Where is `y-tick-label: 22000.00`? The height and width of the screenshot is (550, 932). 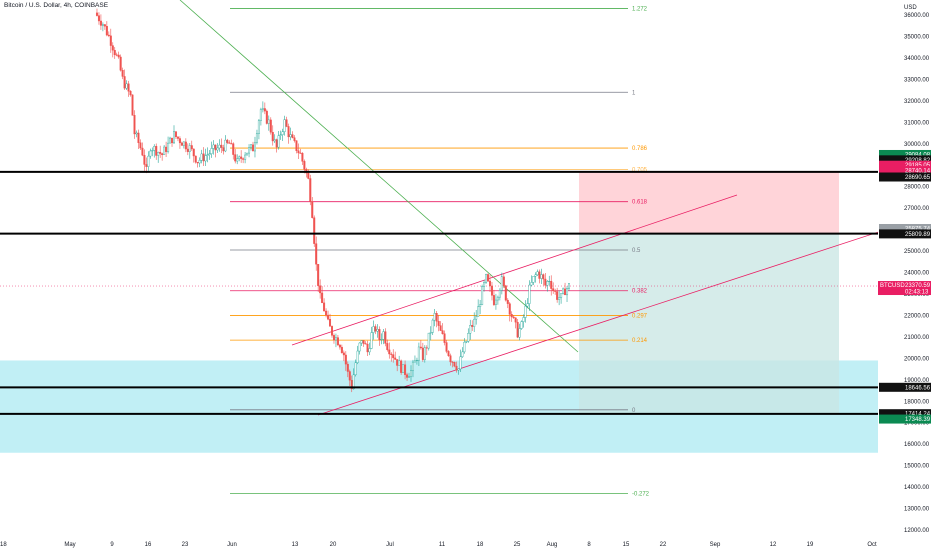 y-tick-label: 22000.00 is located at coordinates (917, 316).